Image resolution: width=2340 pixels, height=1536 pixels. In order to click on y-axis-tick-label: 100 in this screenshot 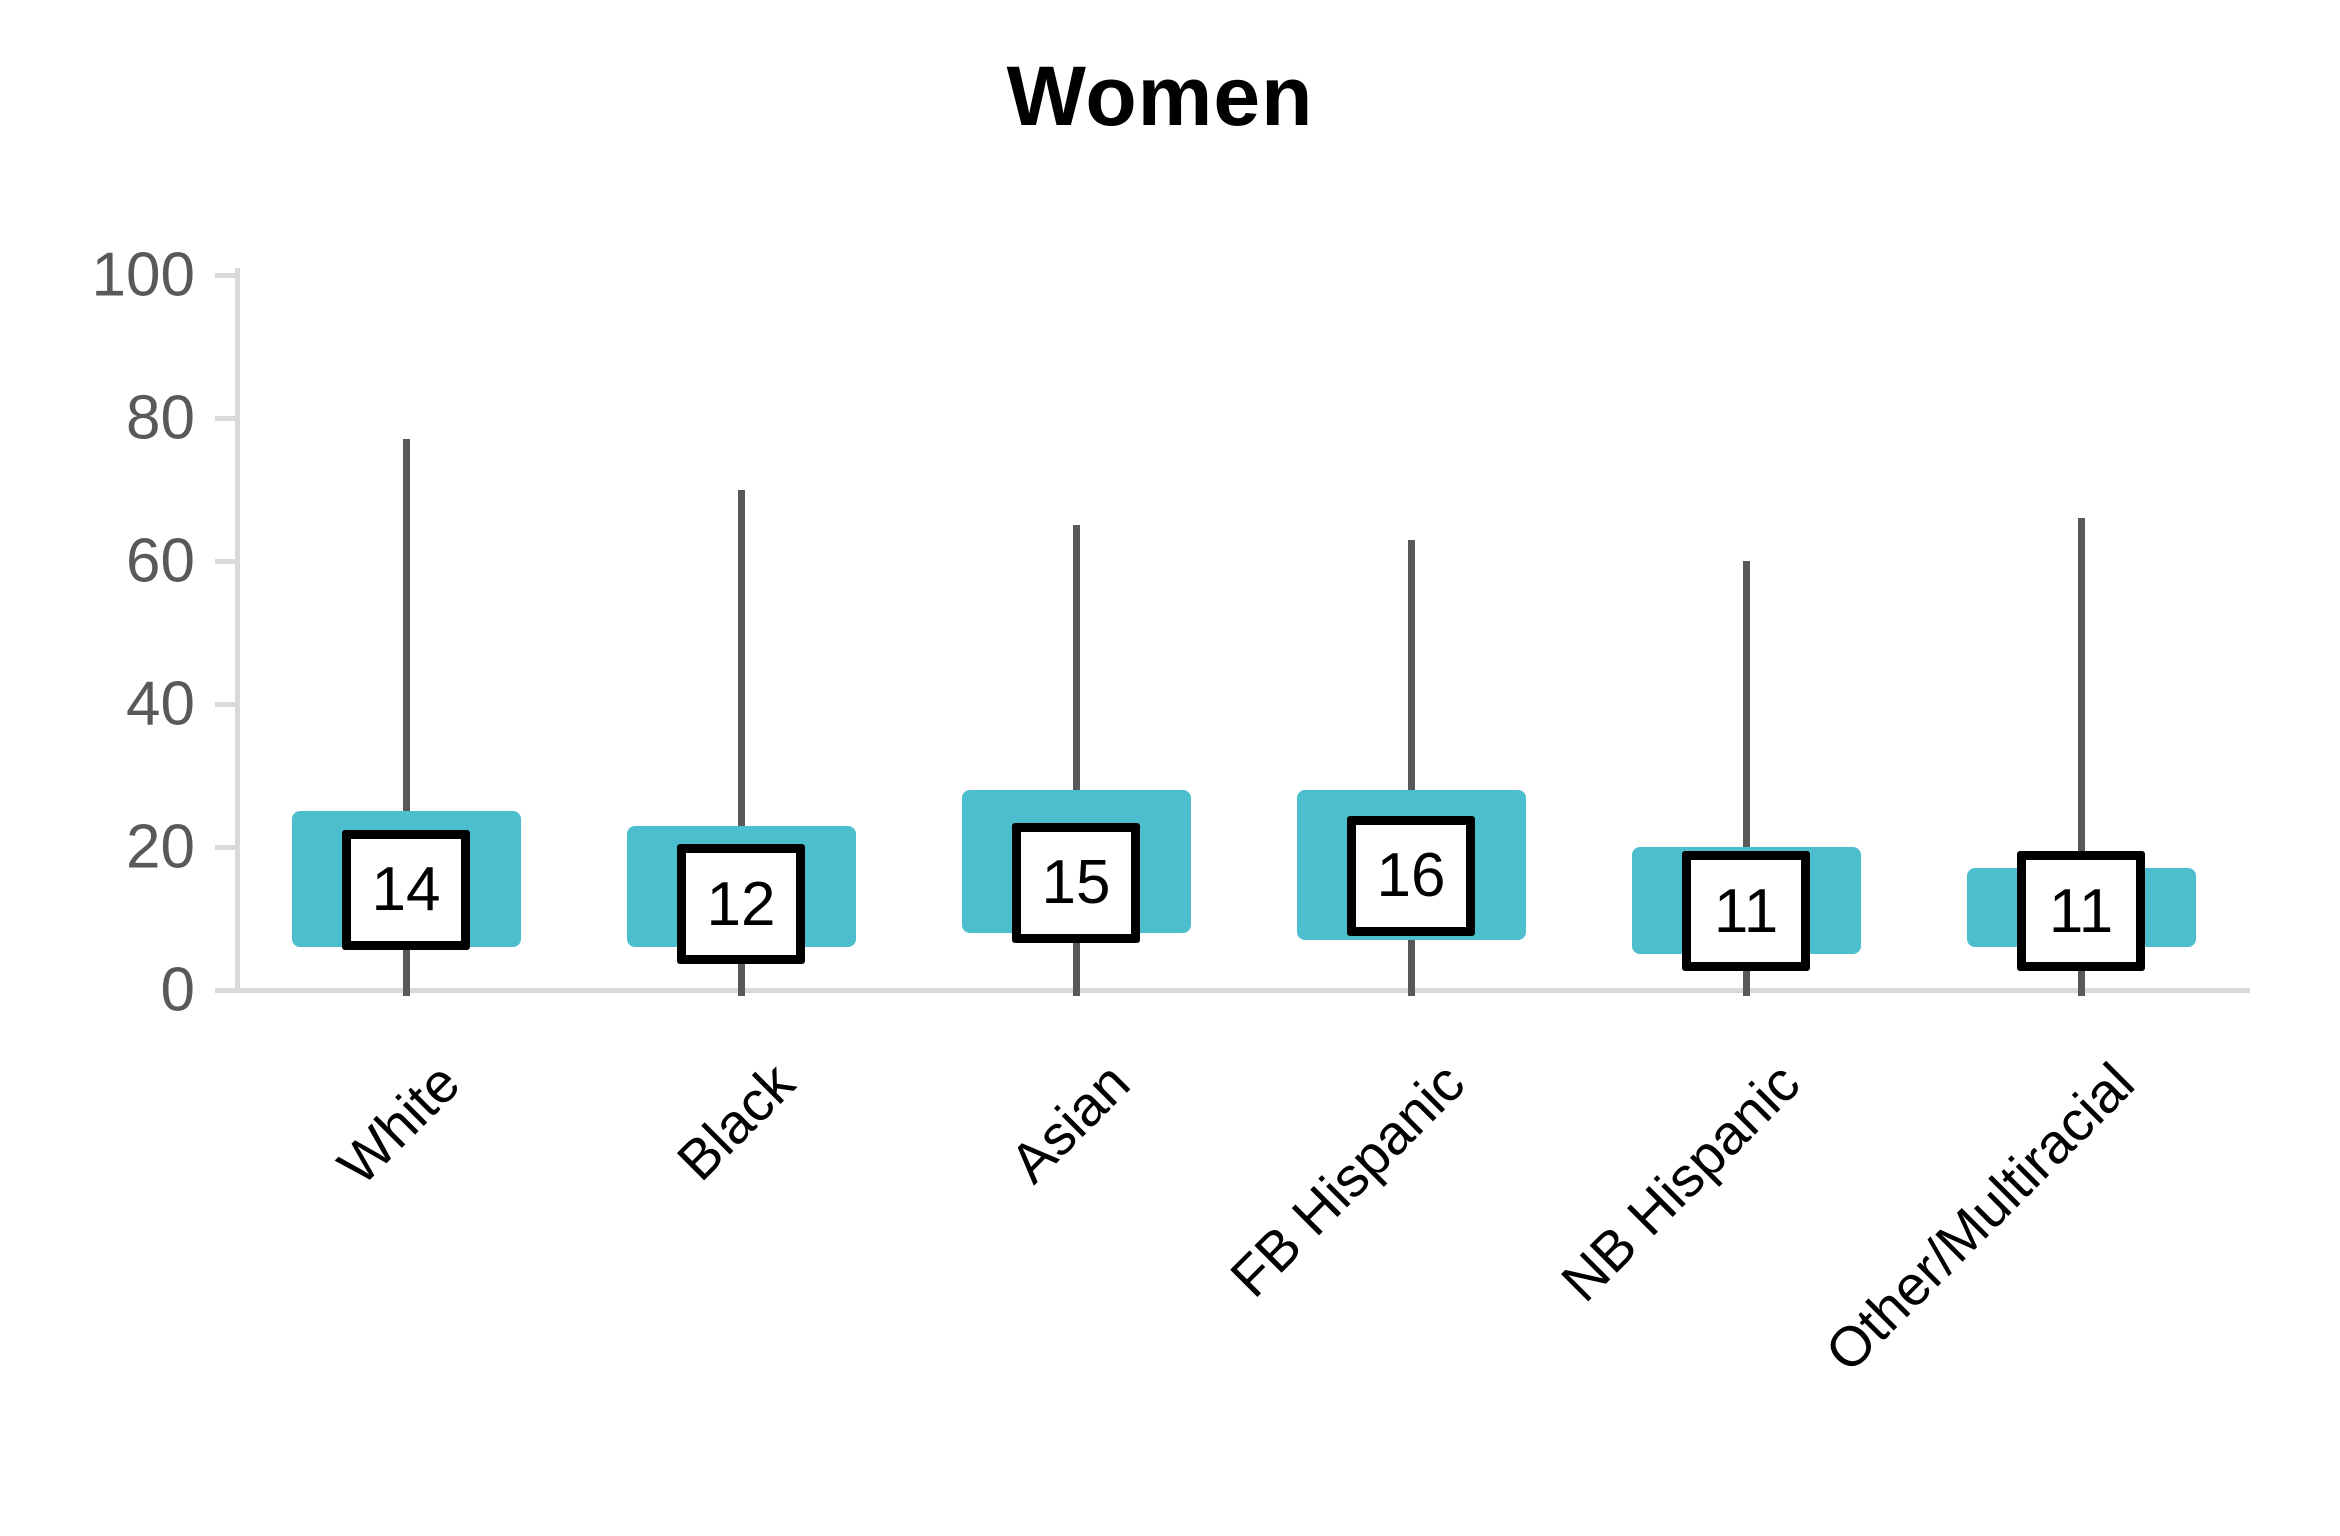, I will do `click(143, 275)`.